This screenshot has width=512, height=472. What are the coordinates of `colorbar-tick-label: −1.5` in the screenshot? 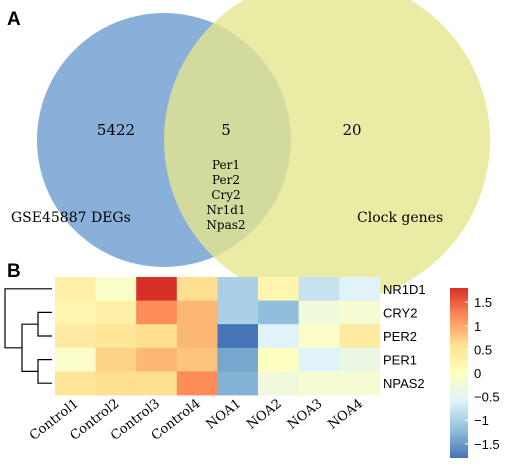 It's located at (487, 444).